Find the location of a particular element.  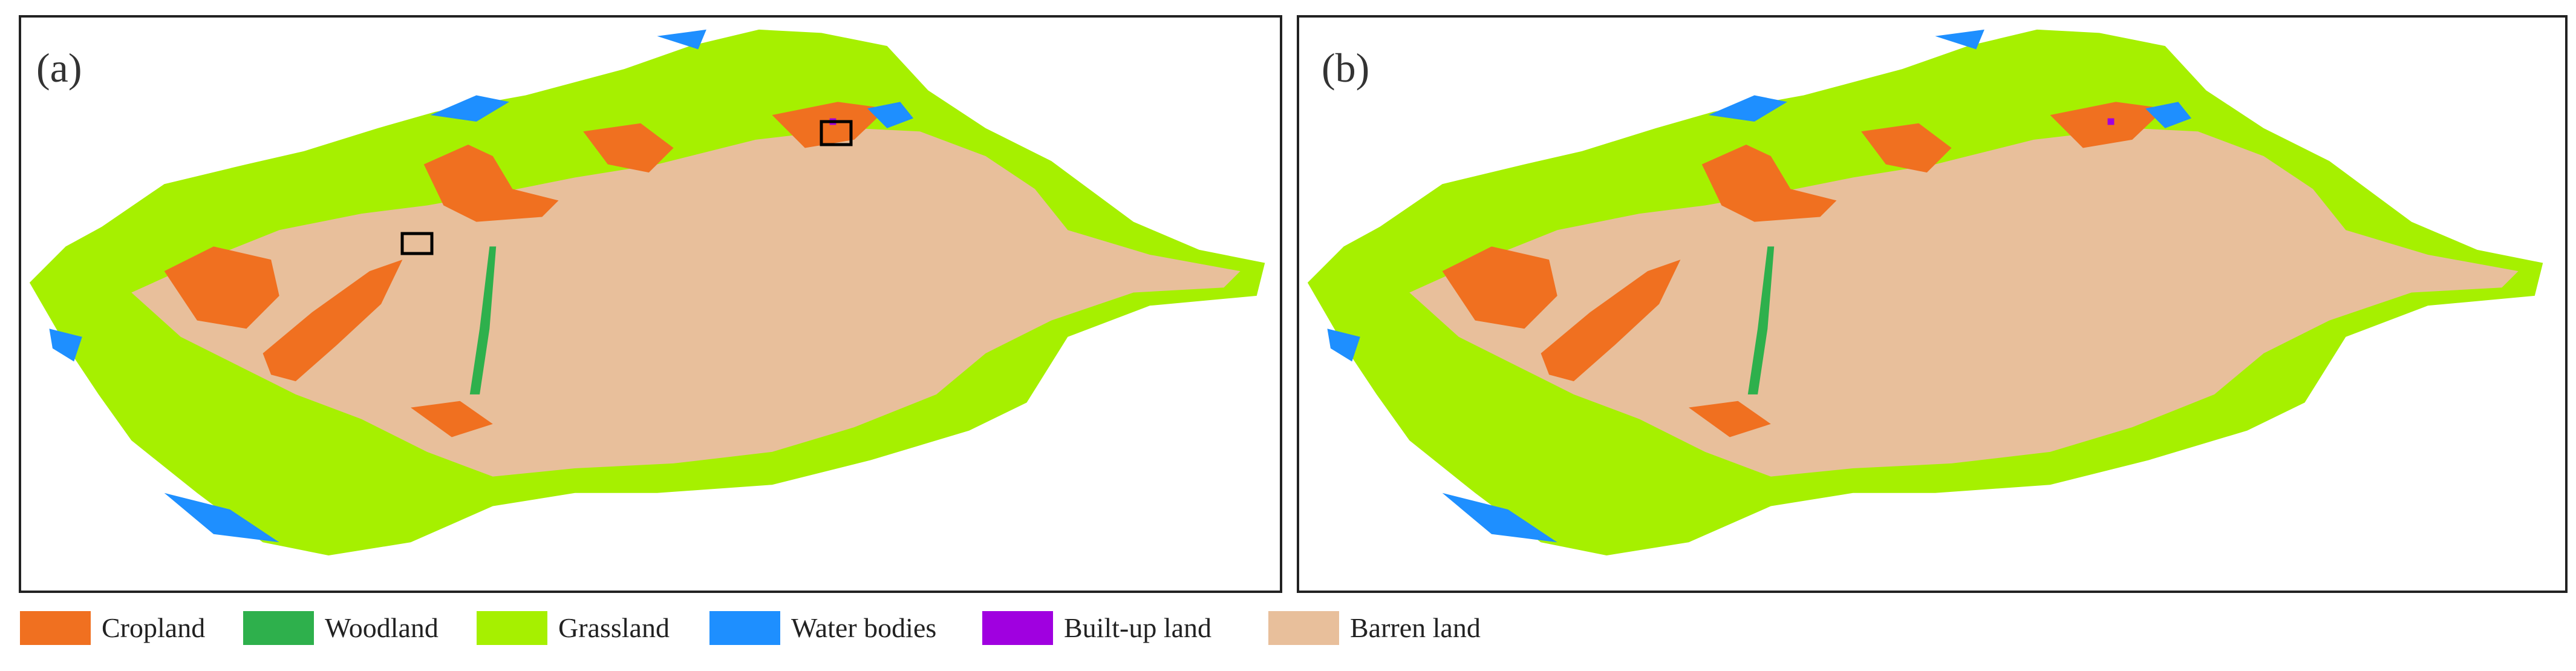

legend-label: Barren land is located at coordinates (1415, 627).